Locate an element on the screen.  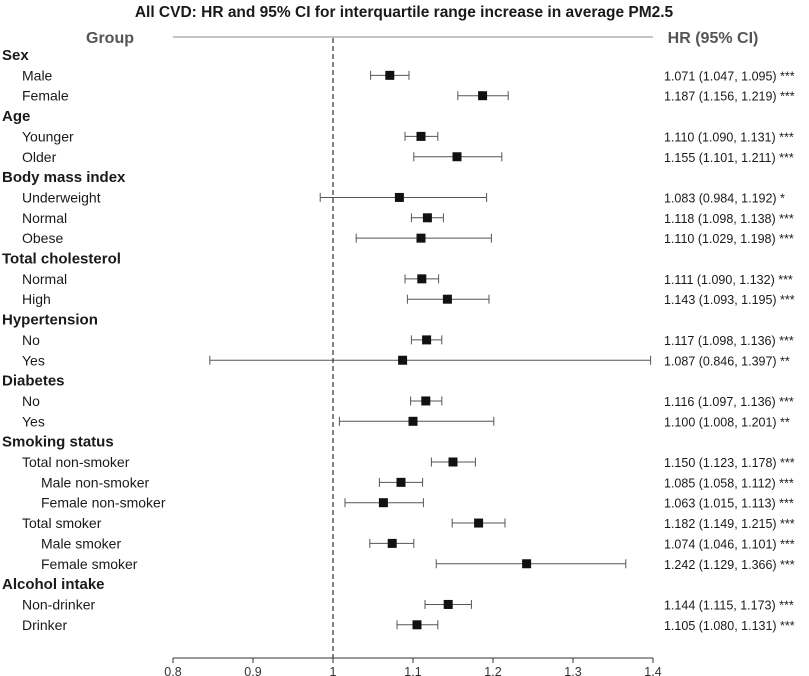
row-label-older: Older is located at coordinates (39, 157).